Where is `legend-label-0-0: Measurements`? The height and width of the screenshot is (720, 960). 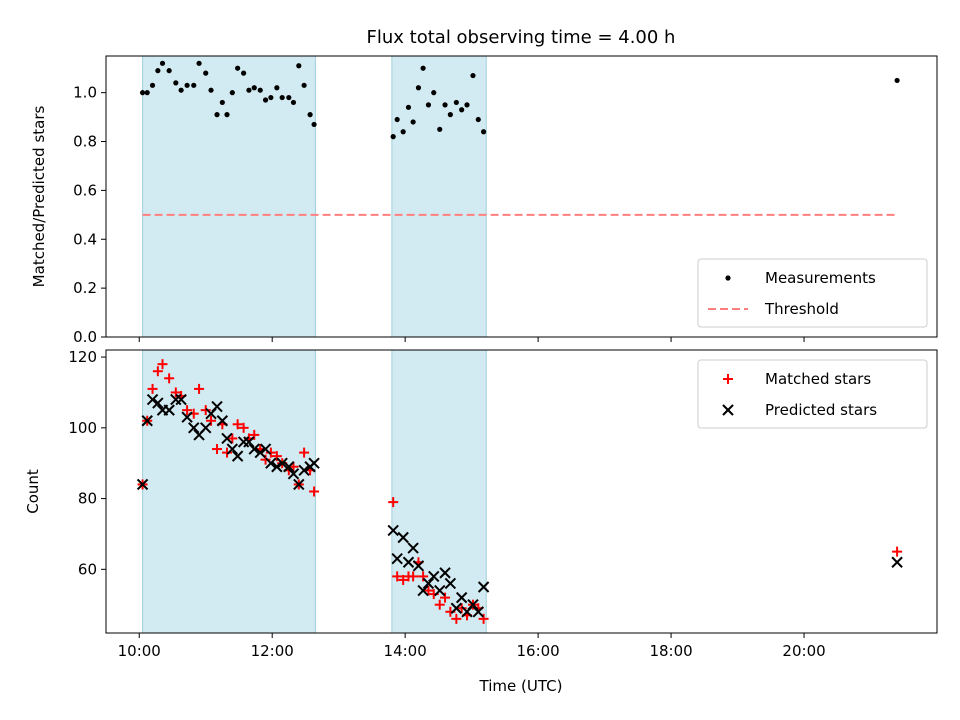
legend-label-0-0: Measurements is located at coordinates (820, 278).